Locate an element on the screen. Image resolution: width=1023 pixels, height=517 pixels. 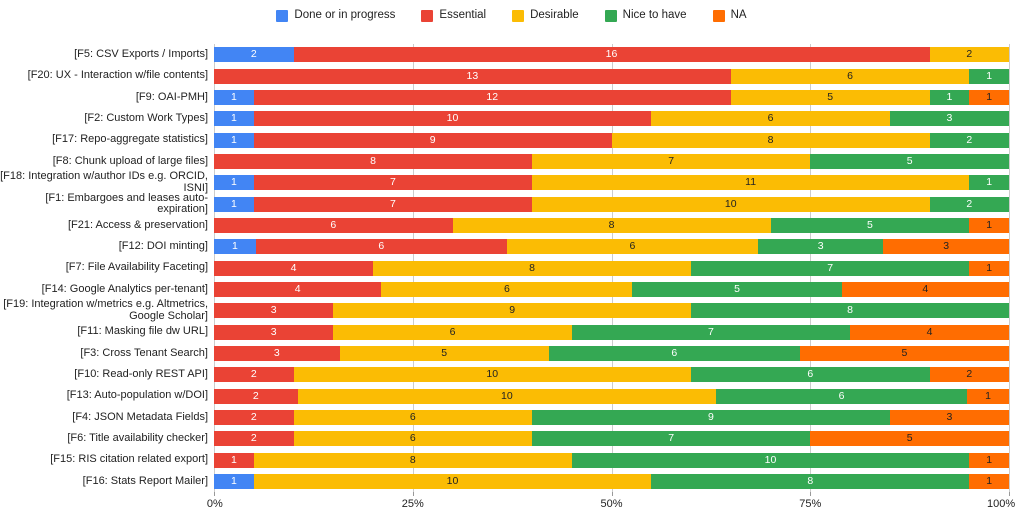
bar-segment: 11 is located at coordinates (751, 183).